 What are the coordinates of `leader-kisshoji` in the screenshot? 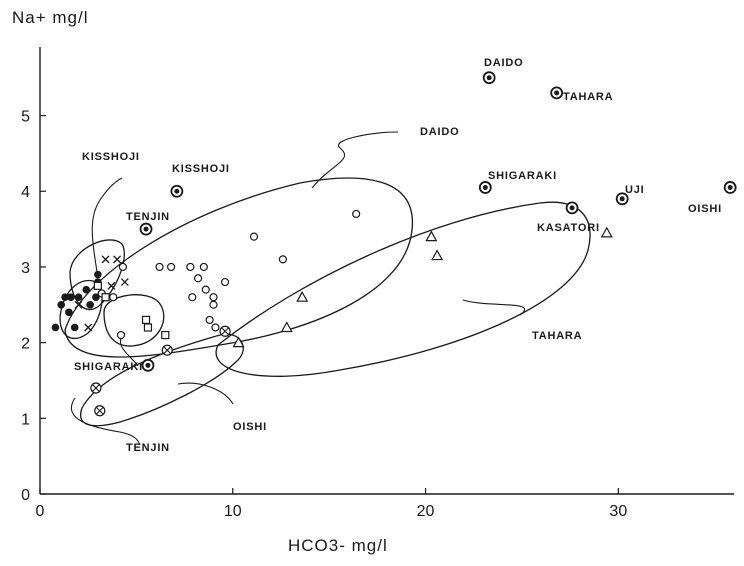 It's located at (107, 228).